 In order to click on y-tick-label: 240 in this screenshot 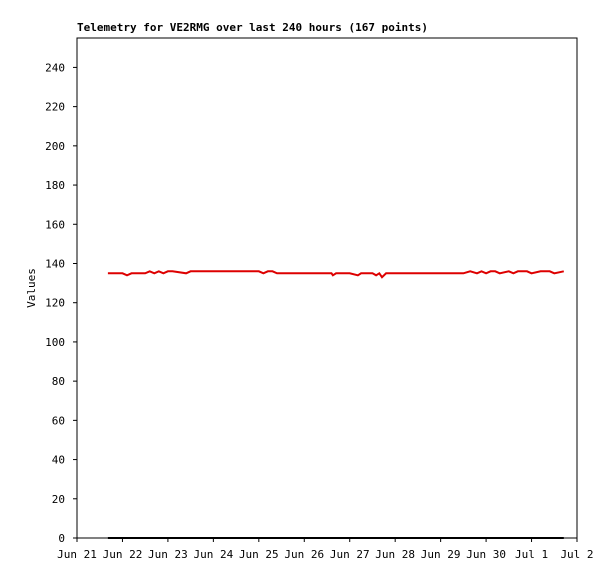, I will do `click(55, 67)`.